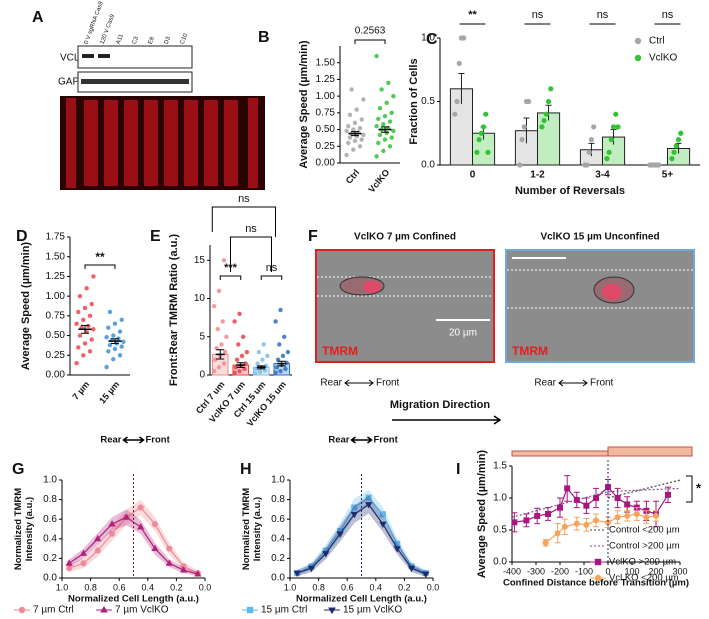  What do you see at coordinates (560, 571) in the screenshot?
I see `x-tick-label: -200` at bounding box center [560, 571].